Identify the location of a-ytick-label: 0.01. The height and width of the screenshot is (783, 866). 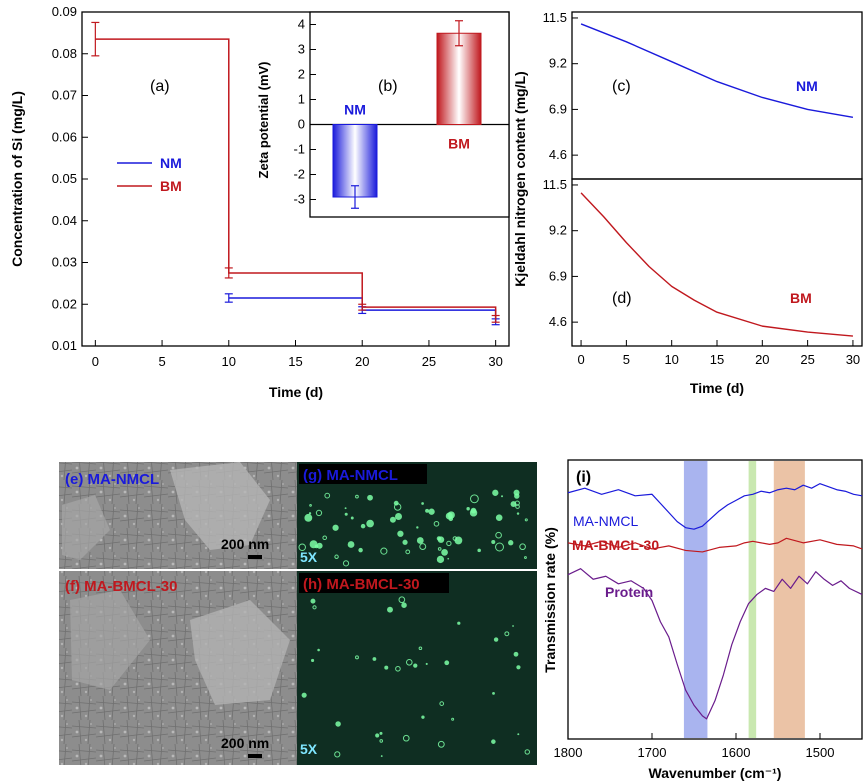
(64, 345).